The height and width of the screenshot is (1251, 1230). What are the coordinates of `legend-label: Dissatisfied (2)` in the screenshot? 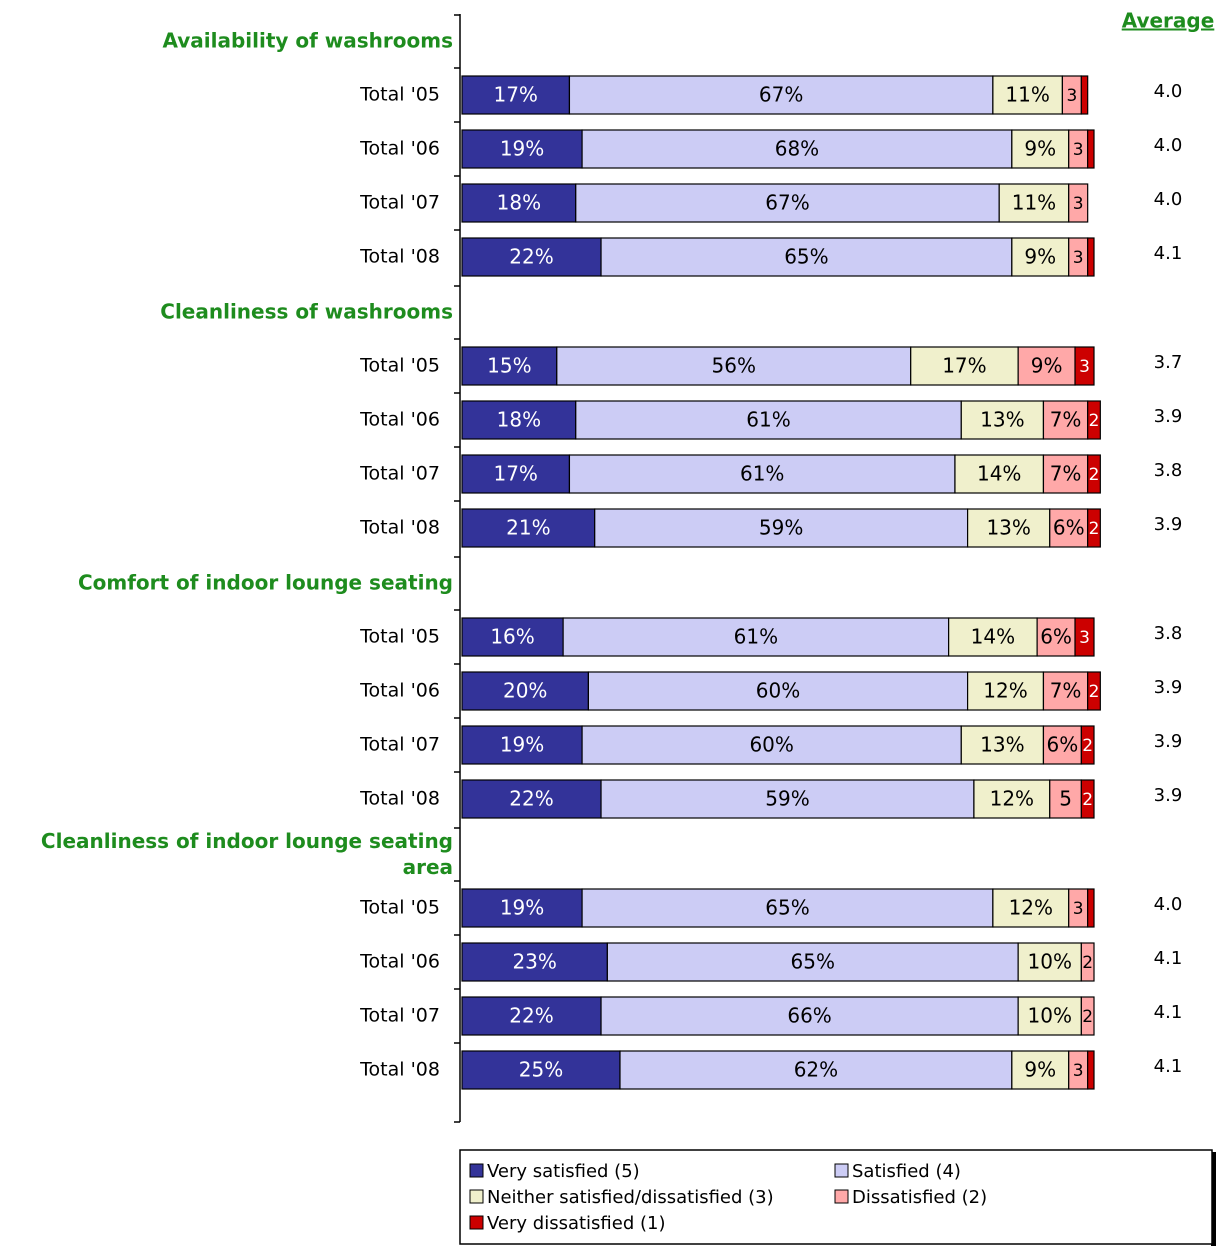 It's located at (919, 1197).